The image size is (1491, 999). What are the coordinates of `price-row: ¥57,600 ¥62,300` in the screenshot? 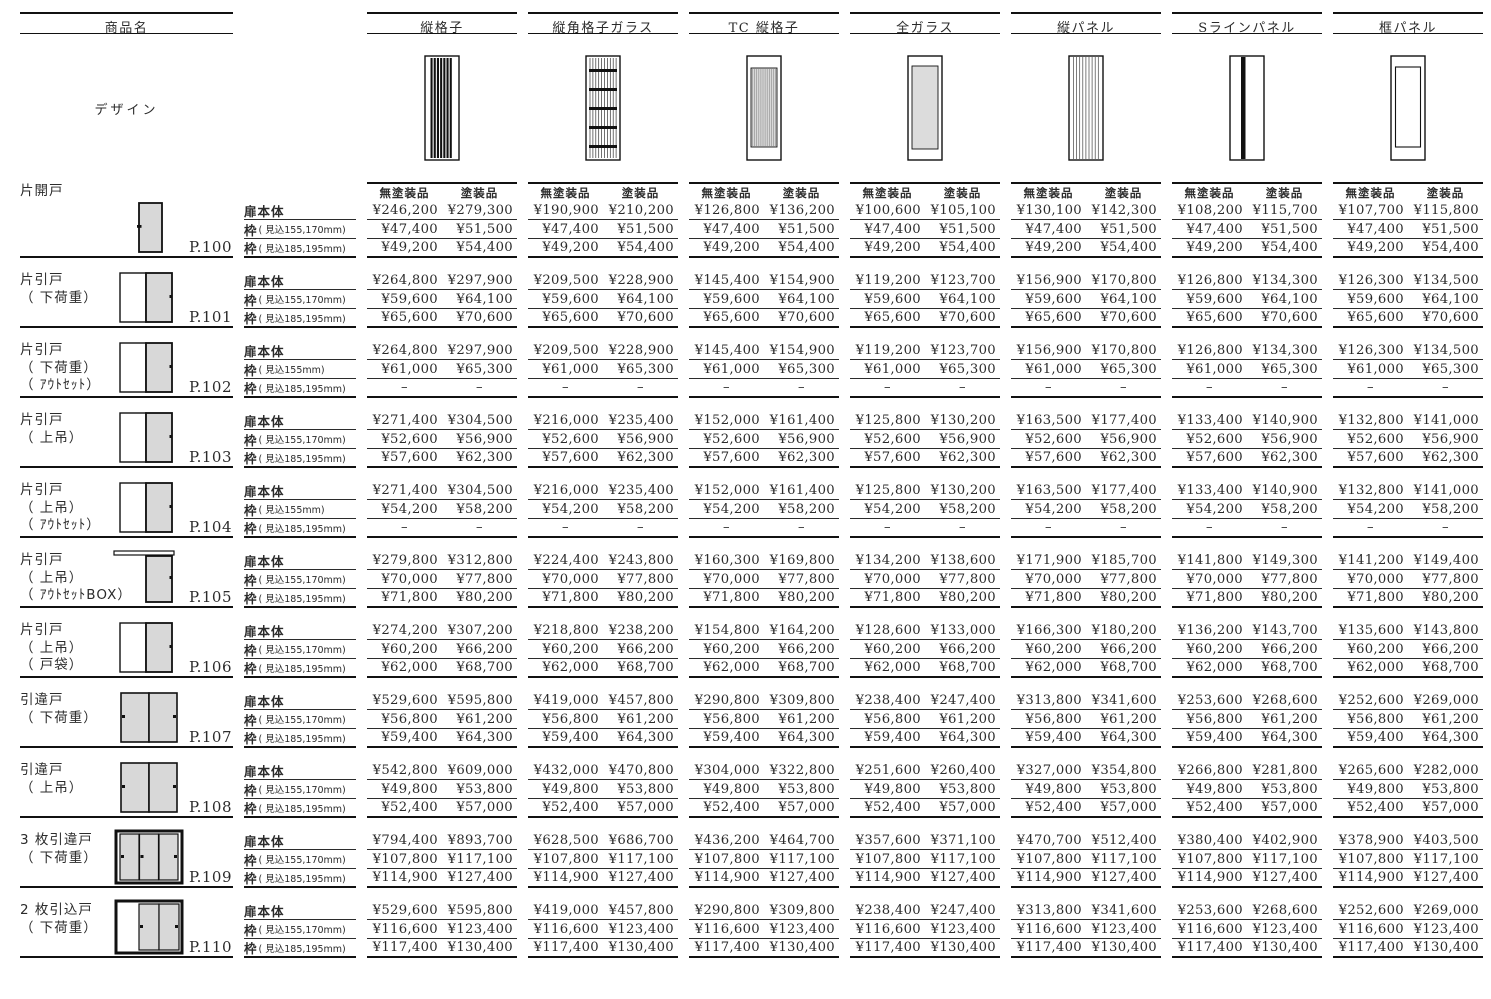 It's located at (1408, 458).